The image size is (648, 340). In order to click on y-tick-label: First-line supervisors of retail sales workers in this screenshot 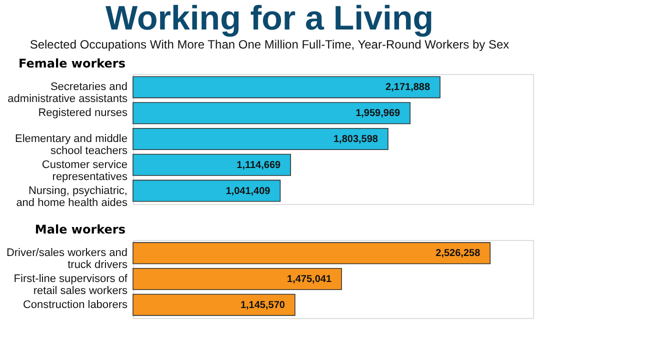, I will do `click(71, 285)`.